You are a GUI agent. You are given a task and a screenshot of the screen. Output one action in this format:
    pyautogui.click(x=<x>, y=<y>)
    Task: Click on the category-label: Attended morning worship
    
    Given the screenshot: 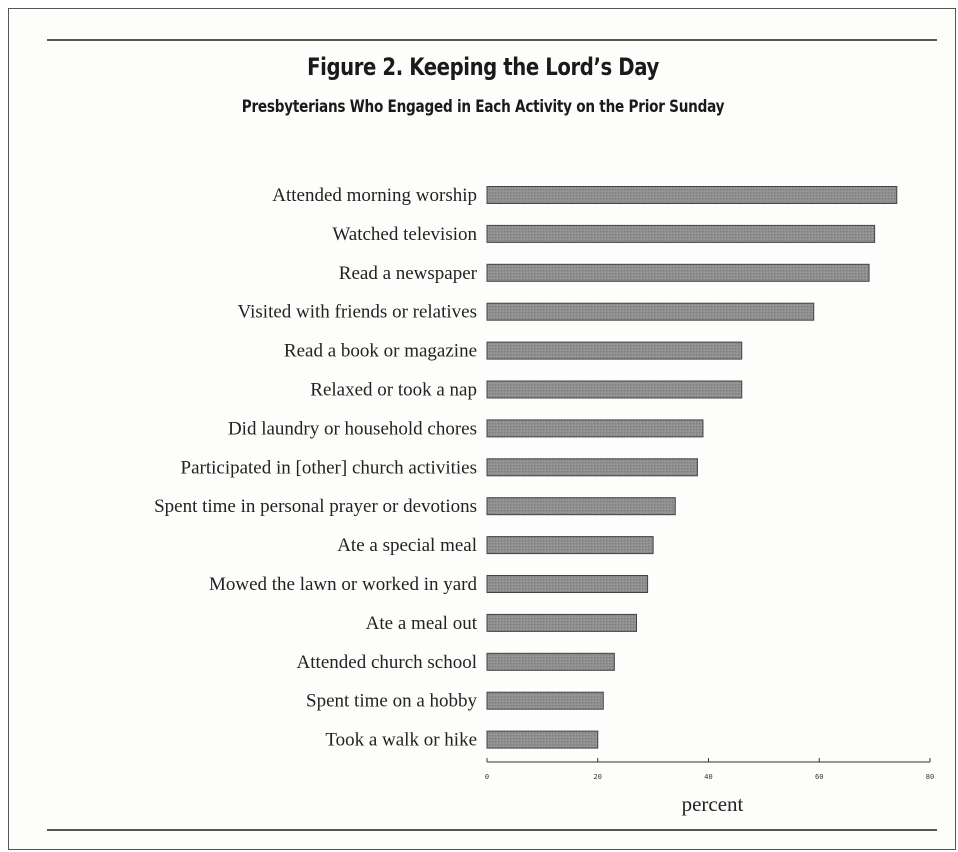 What is the action you would take?
    pyautogui.click(x=374, y=195)
    